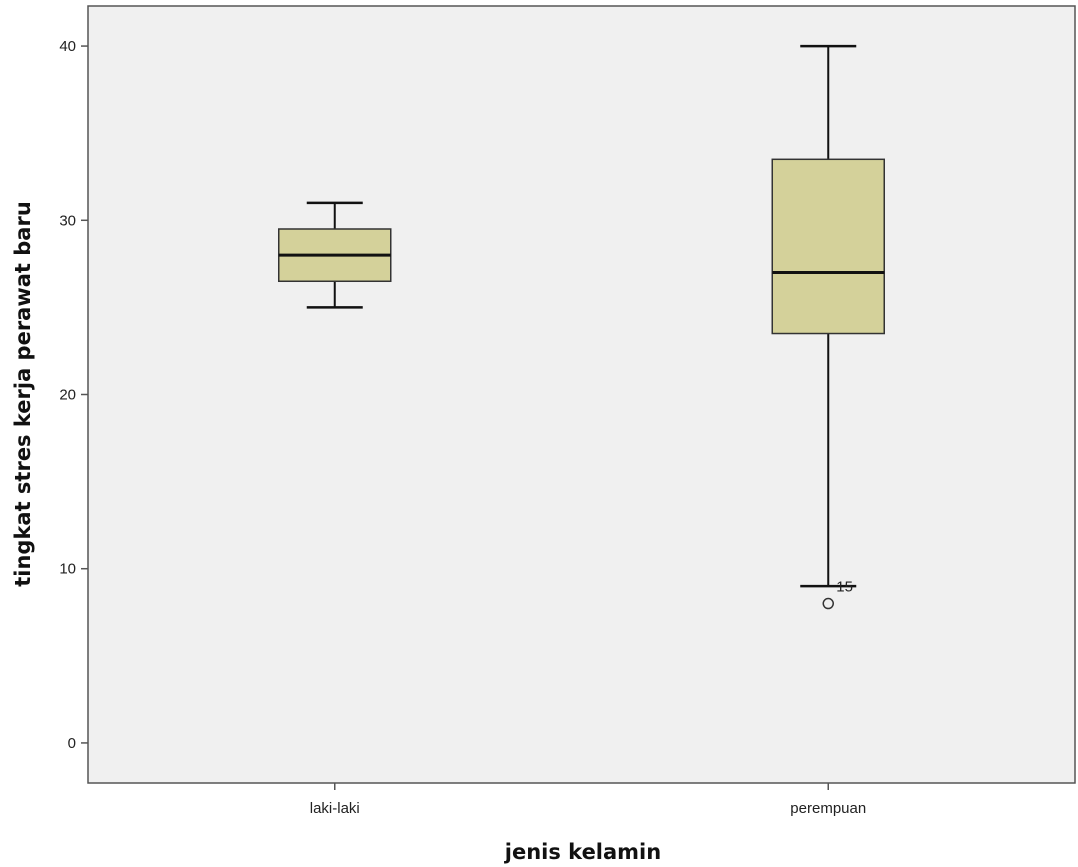  Describe the element at coordinates (67, 46) in the screenshot. I see `y-tick-label: 40` at that location.